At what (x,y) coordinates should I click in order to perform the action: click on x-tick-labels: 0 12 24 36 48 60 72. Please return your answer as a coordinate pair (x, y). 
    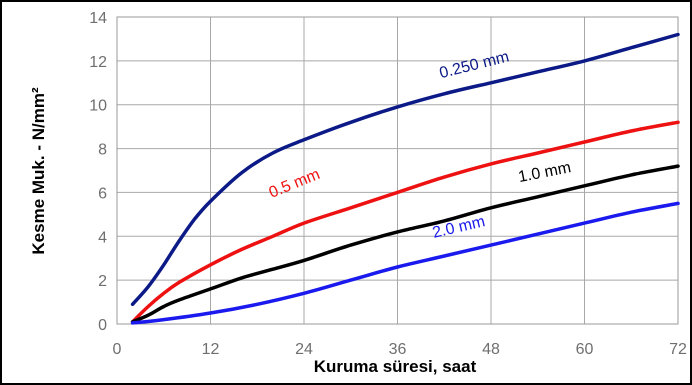
    Looking at the image, I should click on (400, 349).